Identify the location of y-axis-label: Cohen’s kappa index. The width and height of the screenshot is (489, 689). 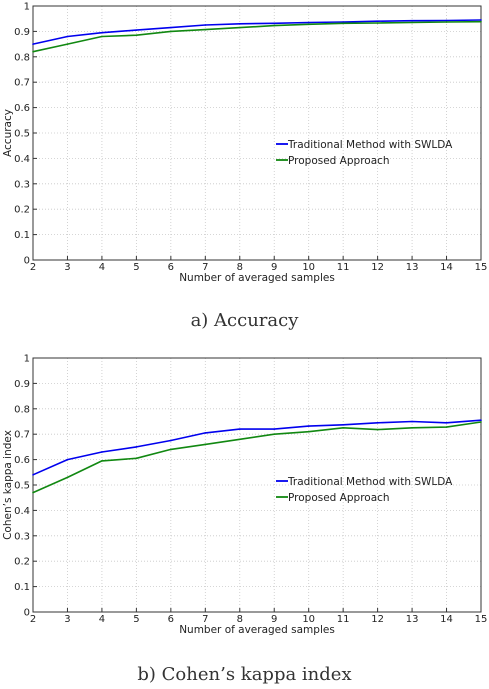
(8, 485).